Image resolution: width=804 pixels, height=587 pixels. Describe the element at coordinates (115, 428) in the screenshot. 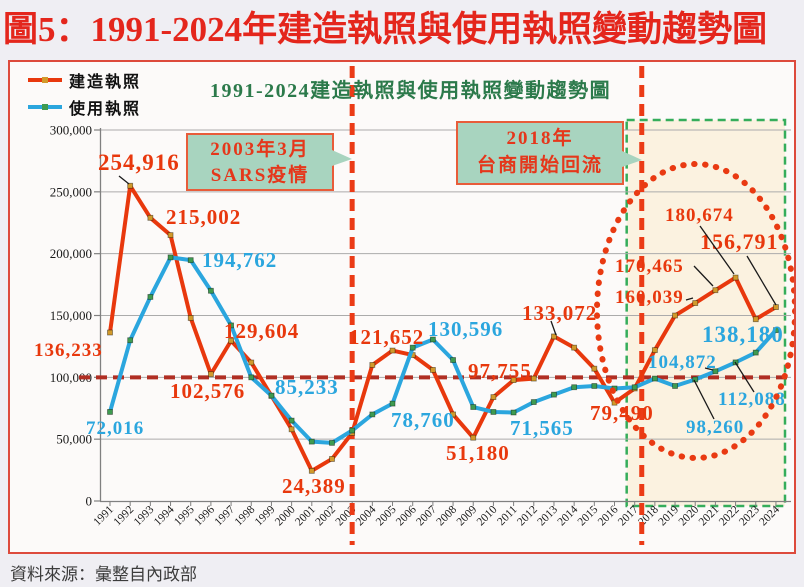

I see `svg-text: 72,016` at that location.